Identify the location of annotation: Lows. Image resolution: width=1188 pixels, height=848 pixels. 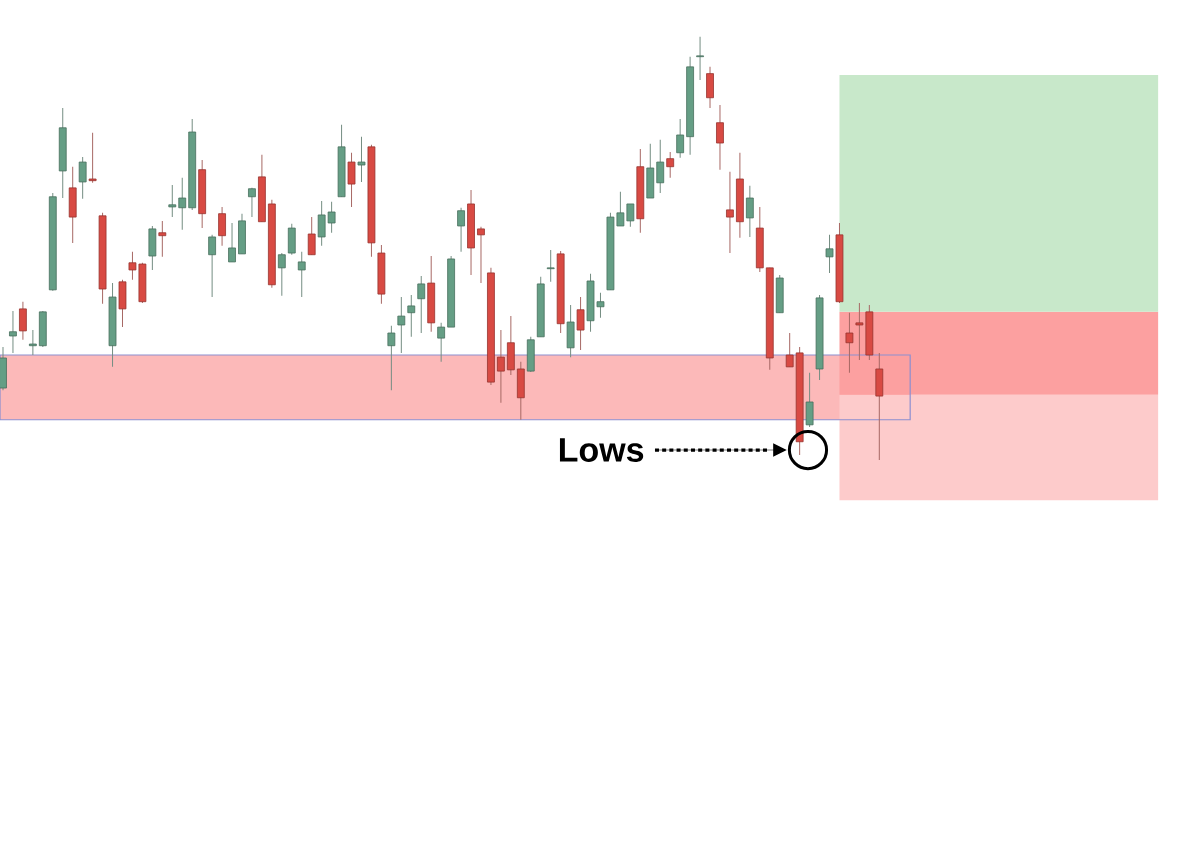
(601, 450).